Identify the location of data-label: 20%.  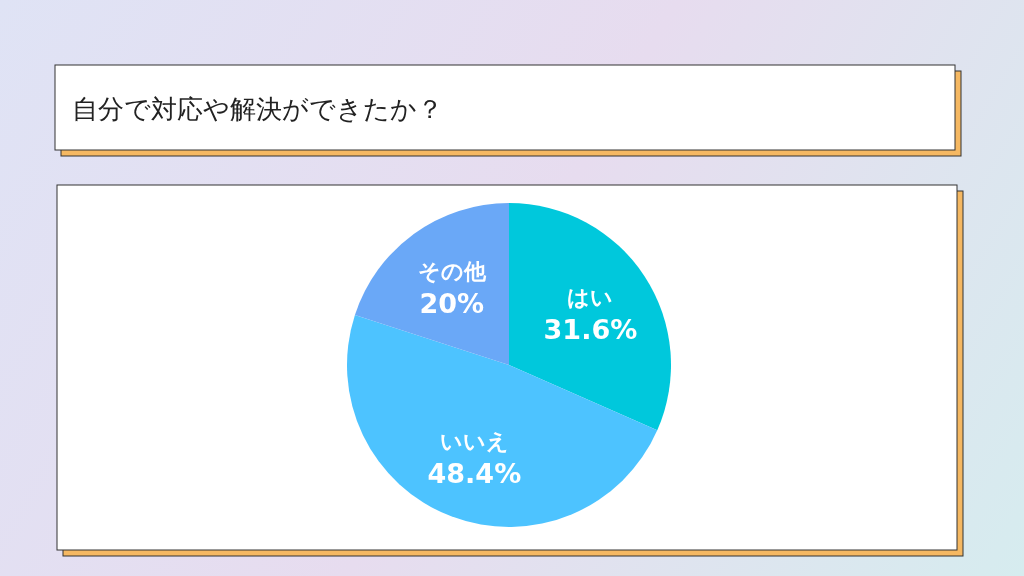
(452, 304).